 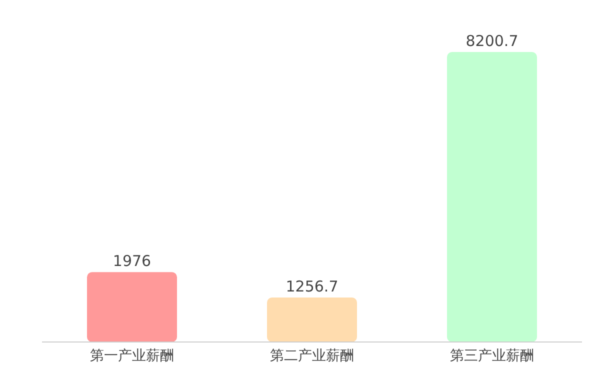 I want to click on data-label: 1976, so click(x=132, y=261).